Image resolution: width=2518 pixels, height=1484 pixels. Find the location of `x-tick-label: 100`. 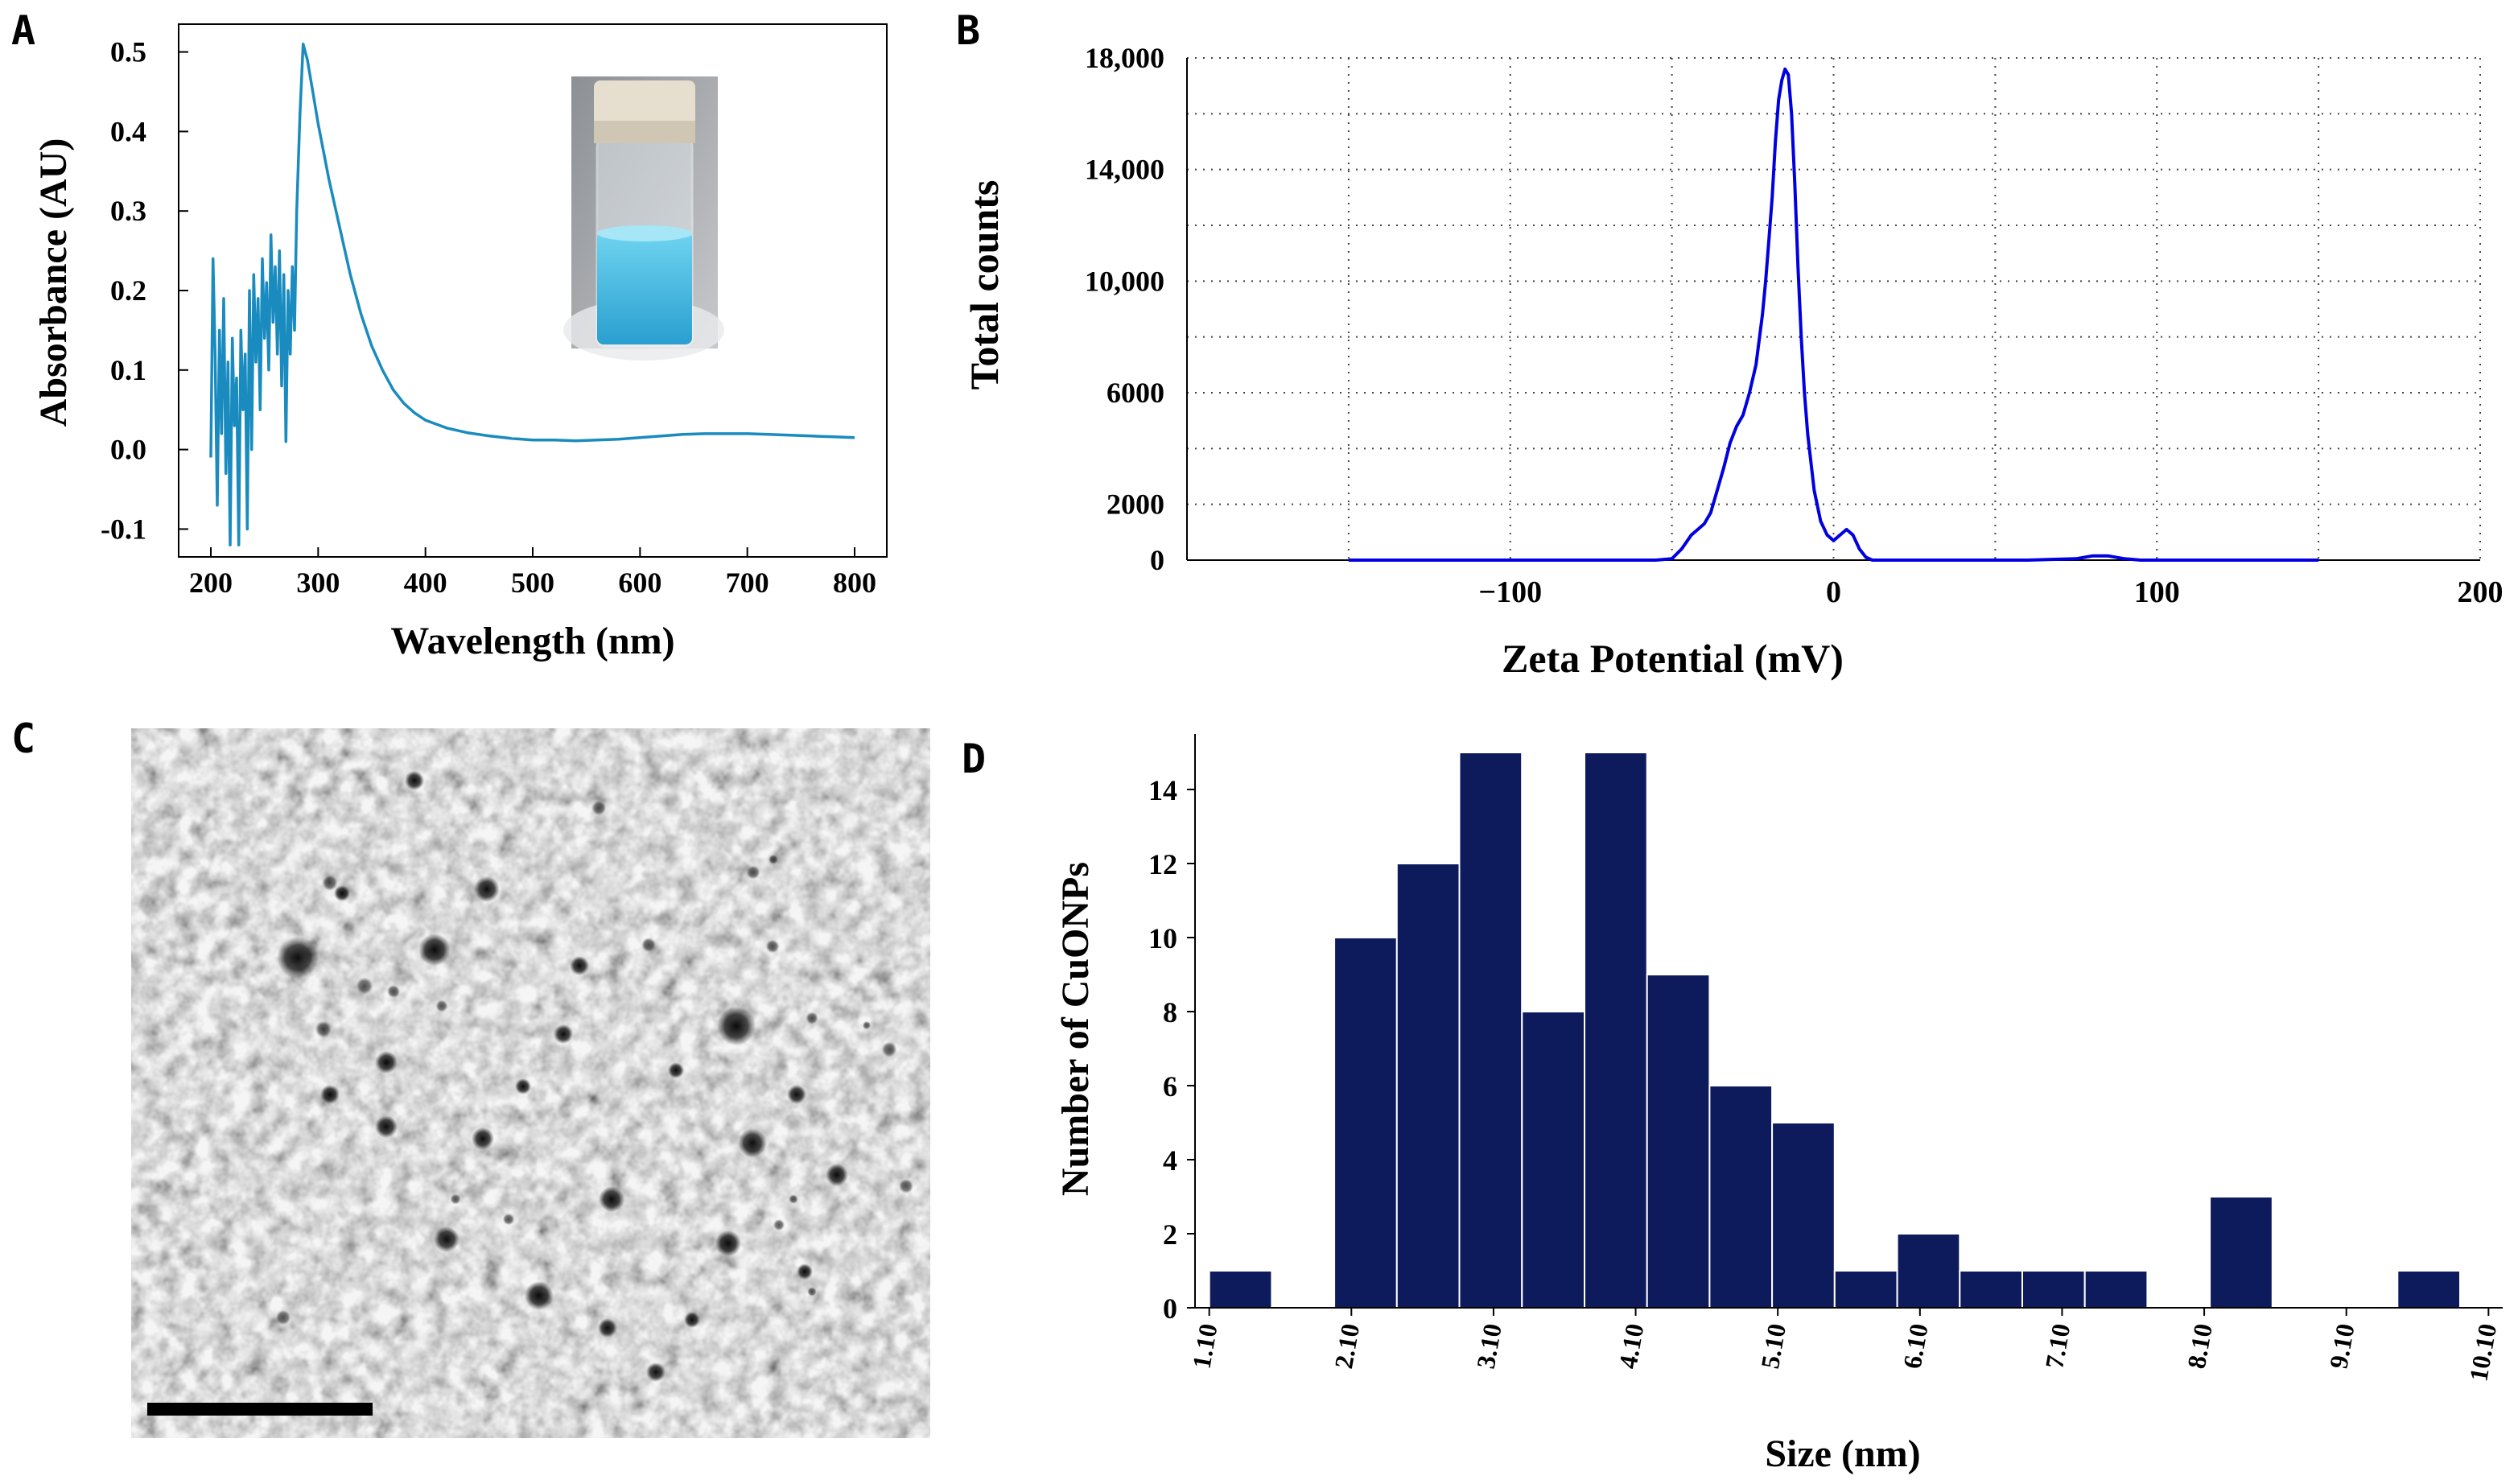

x-tick-label: 100 is located at coordinates (2157, 592).